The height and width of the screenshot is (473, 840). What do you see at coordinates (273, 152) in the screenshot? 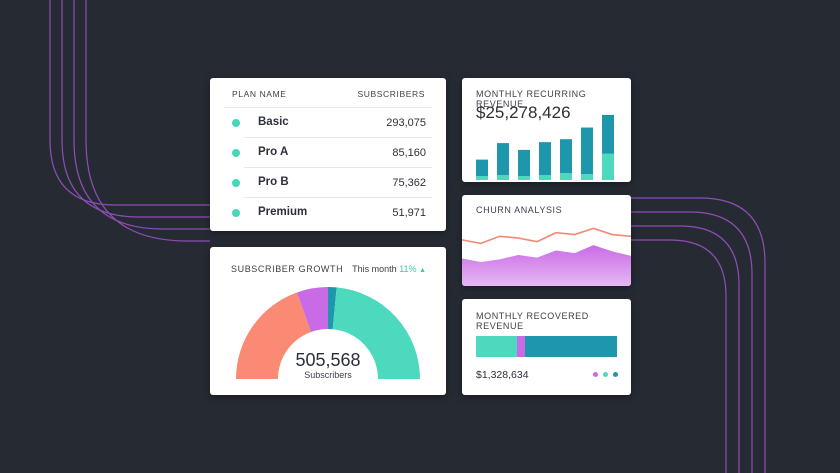
I see `plan-name: Pro A` at bounding box center [273, 152].